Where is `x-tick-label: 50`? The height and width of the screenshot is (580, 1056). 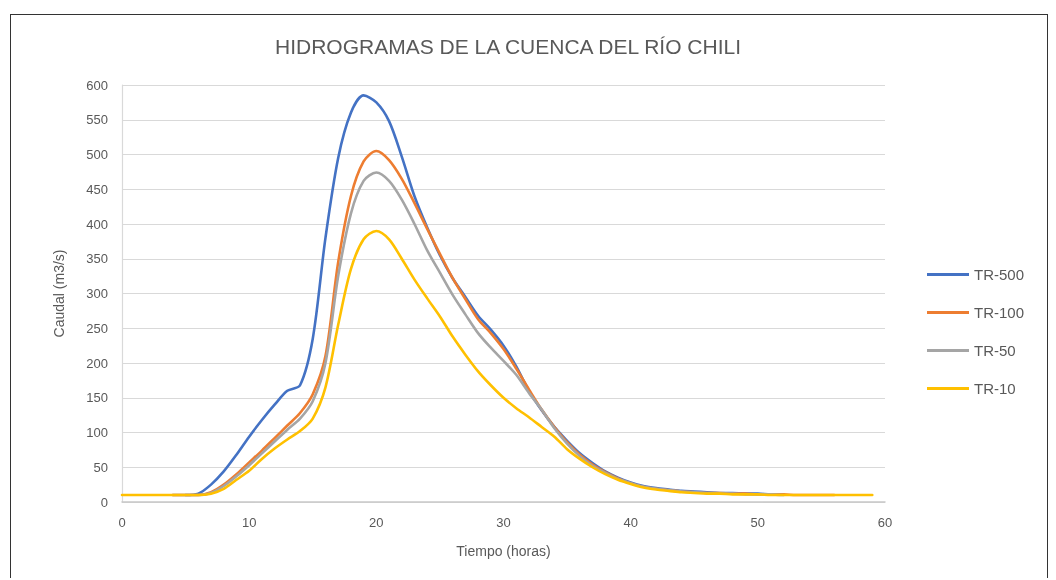
x-tick-label: 50 is located at coordinates (758, 522).